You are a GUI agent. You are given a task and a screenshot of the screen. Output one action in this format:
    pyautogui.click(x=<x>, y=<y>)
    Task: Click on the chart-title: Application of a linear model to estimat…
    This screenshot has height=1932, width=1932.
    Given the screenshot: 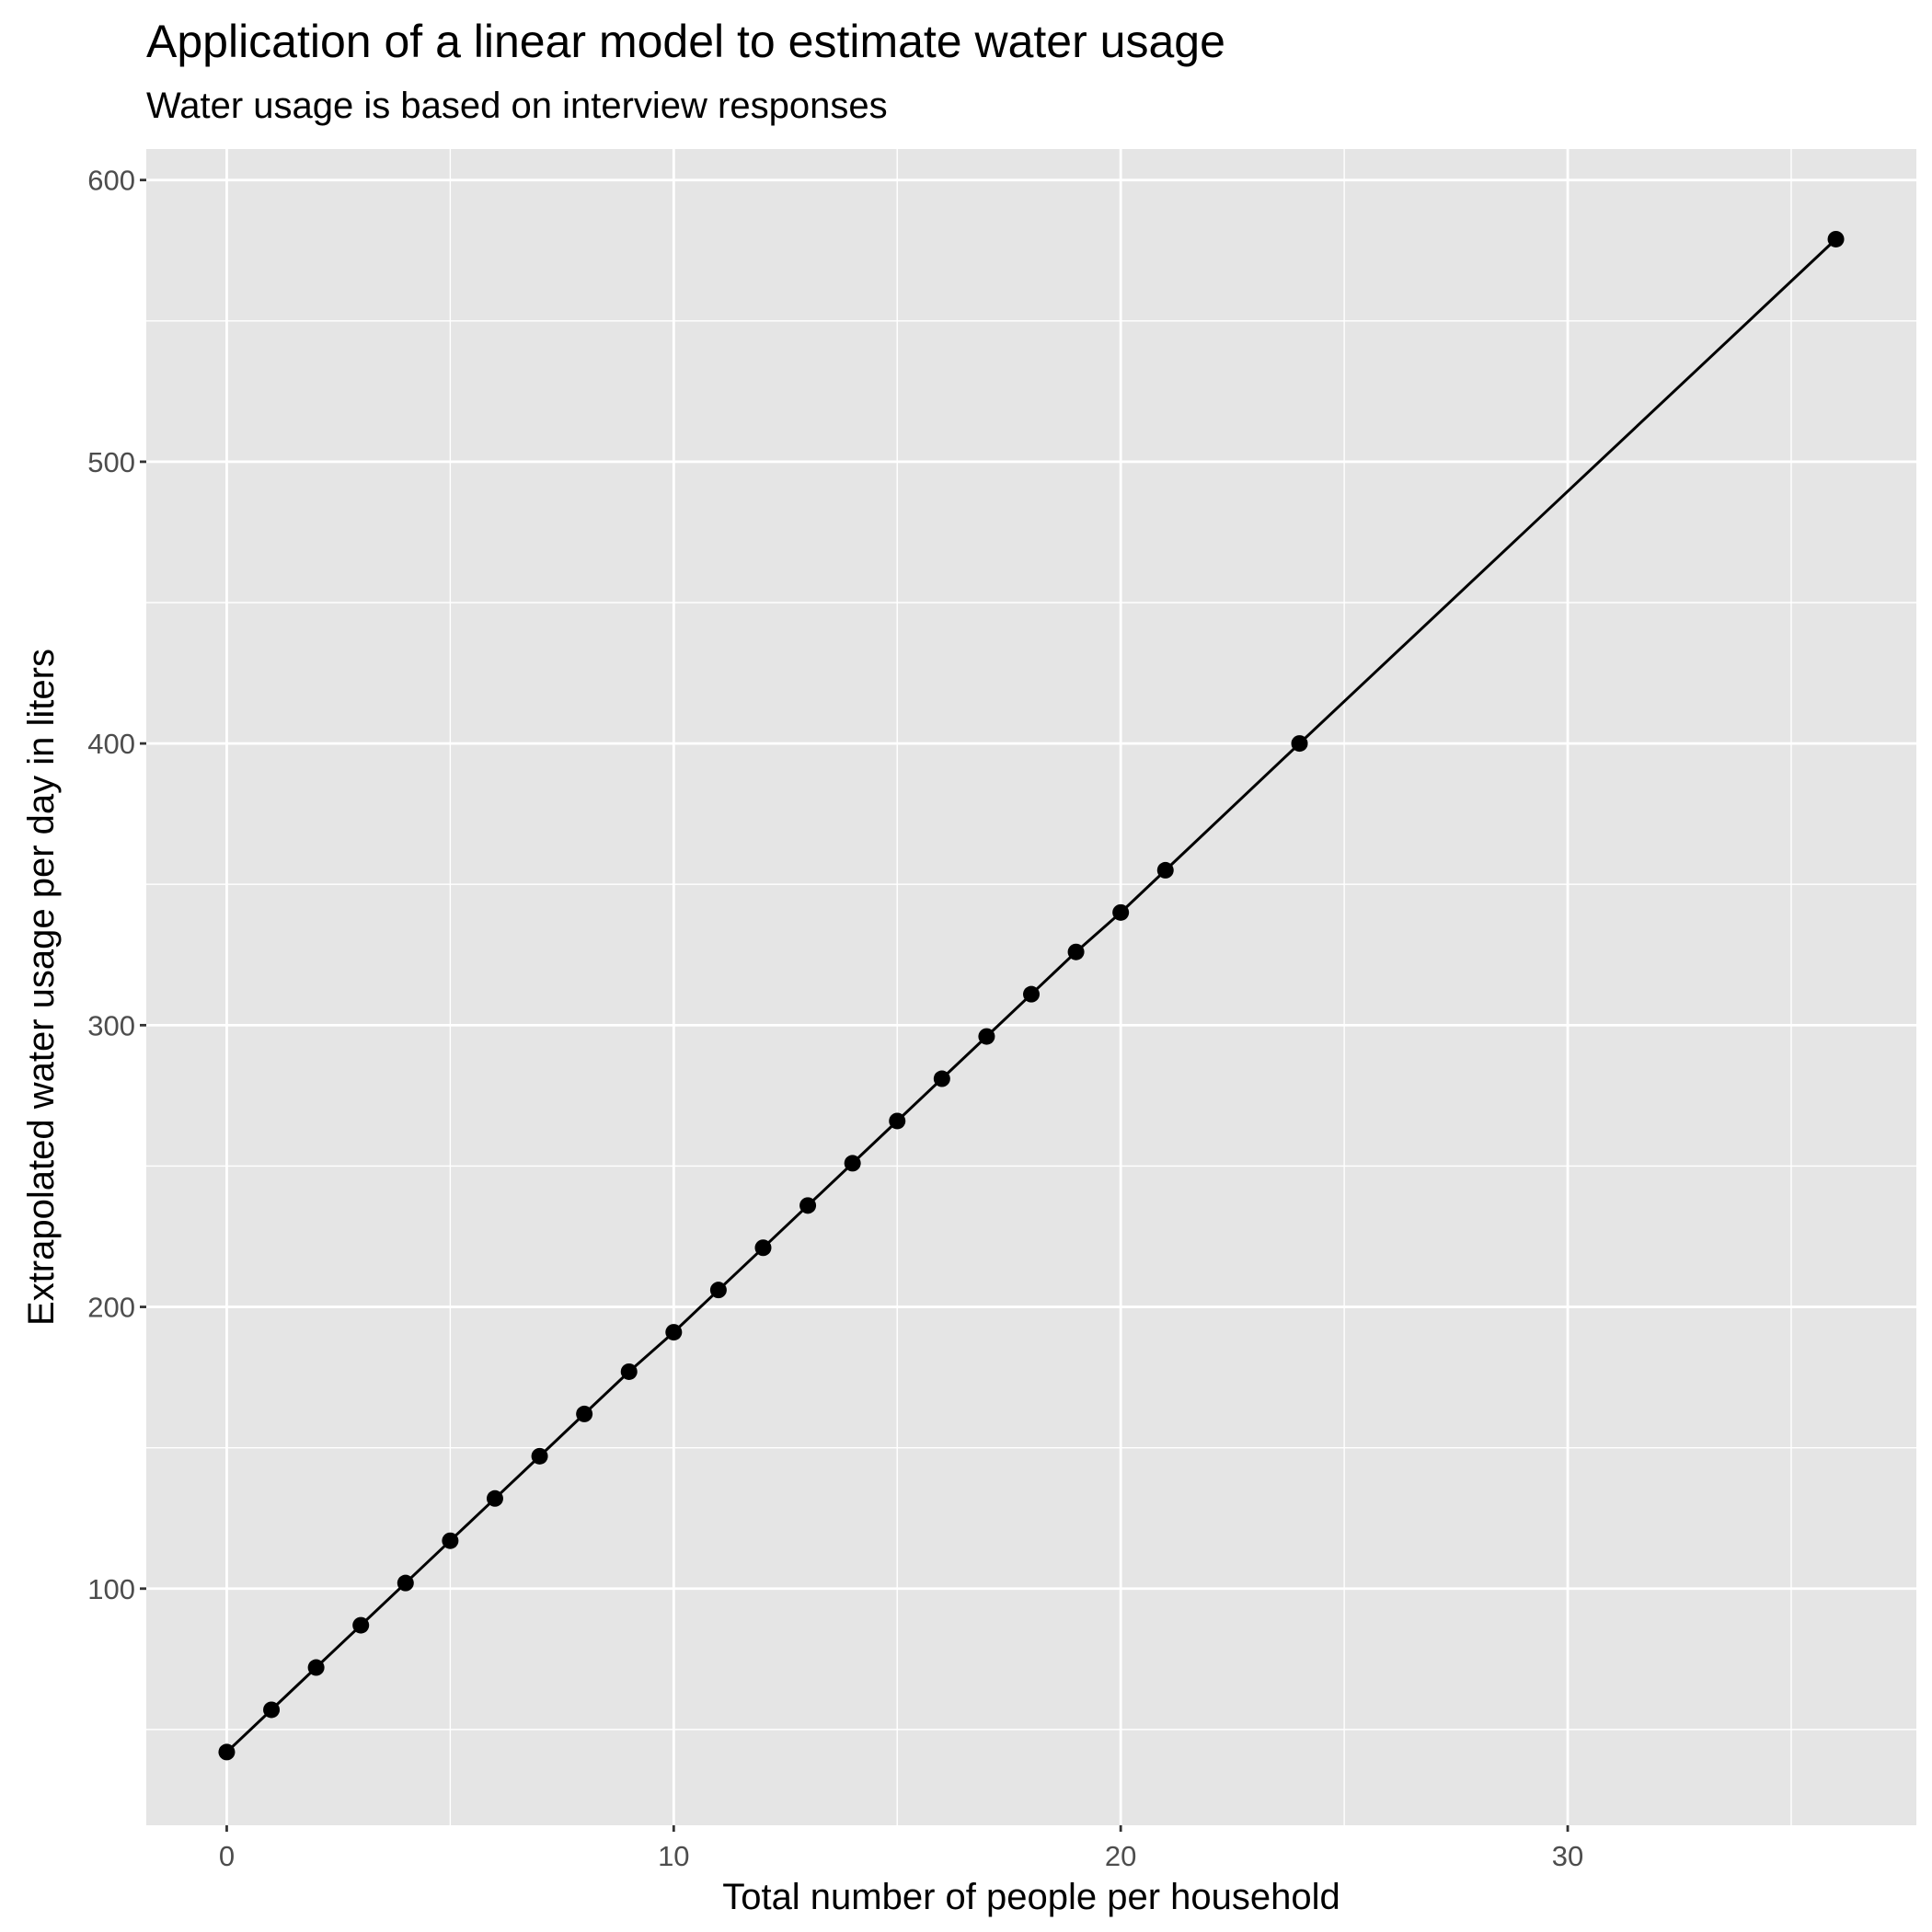 What is the action you would take?
    pyautogui.click(x=685, y=41)
    